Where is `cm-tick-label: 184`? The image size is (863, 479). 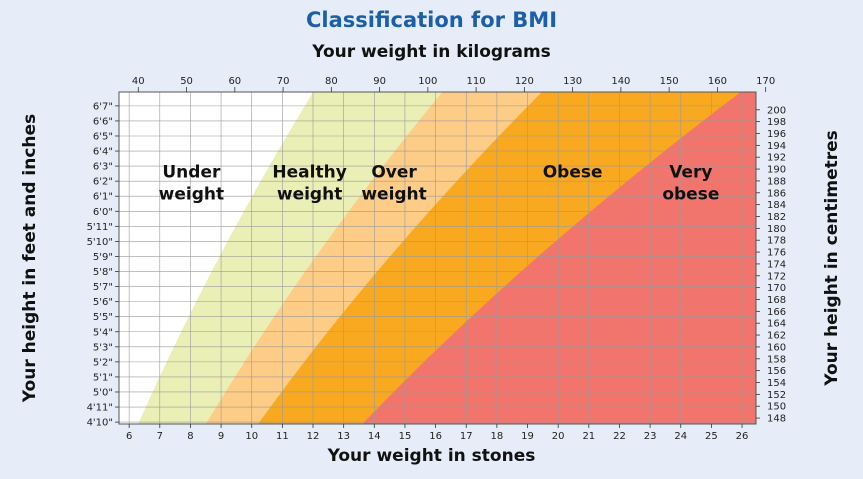 cm-tick-label: 184 is located at coordinates (776, 205).